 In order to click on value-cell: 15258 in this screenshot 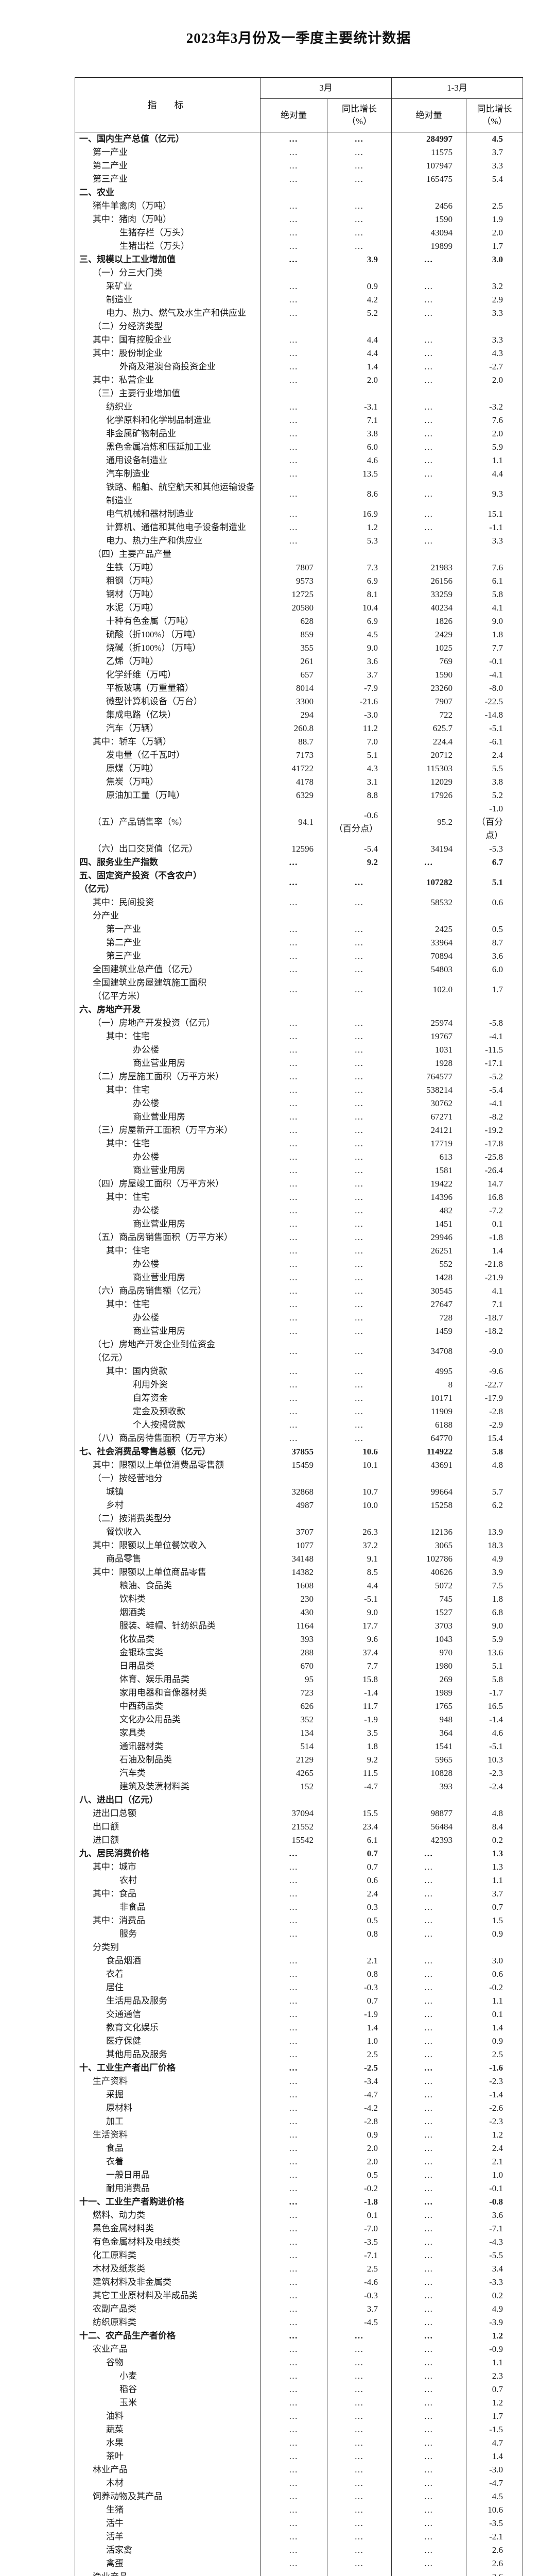, I will do `click(428, 1505)`.